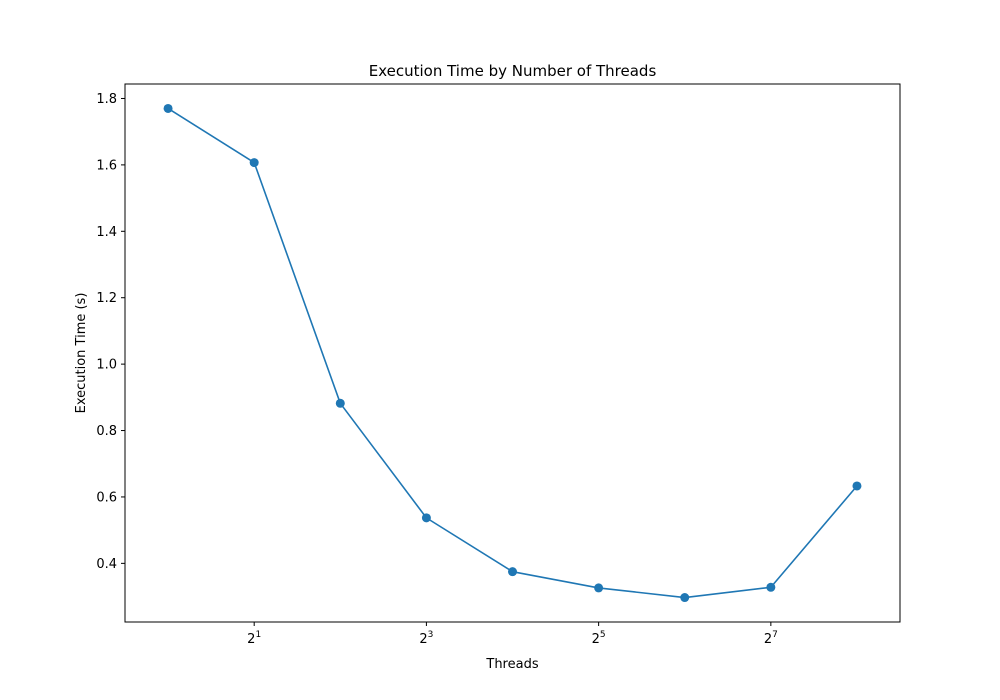 Image resolution: width=1000 pixels, height=700 pixels. I want to click on x-tick-label: 21, so click(254, 638).